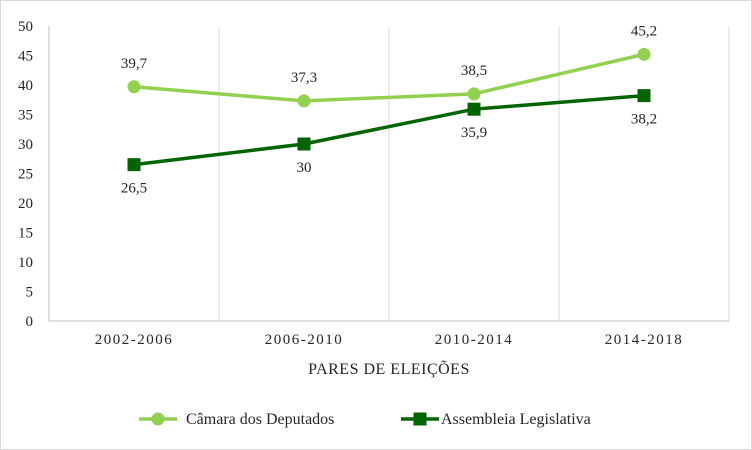 The width and height of the screenshot is (752, 450). I want to click on legend-label: Câmara dos Deputados, so click(260, 419).